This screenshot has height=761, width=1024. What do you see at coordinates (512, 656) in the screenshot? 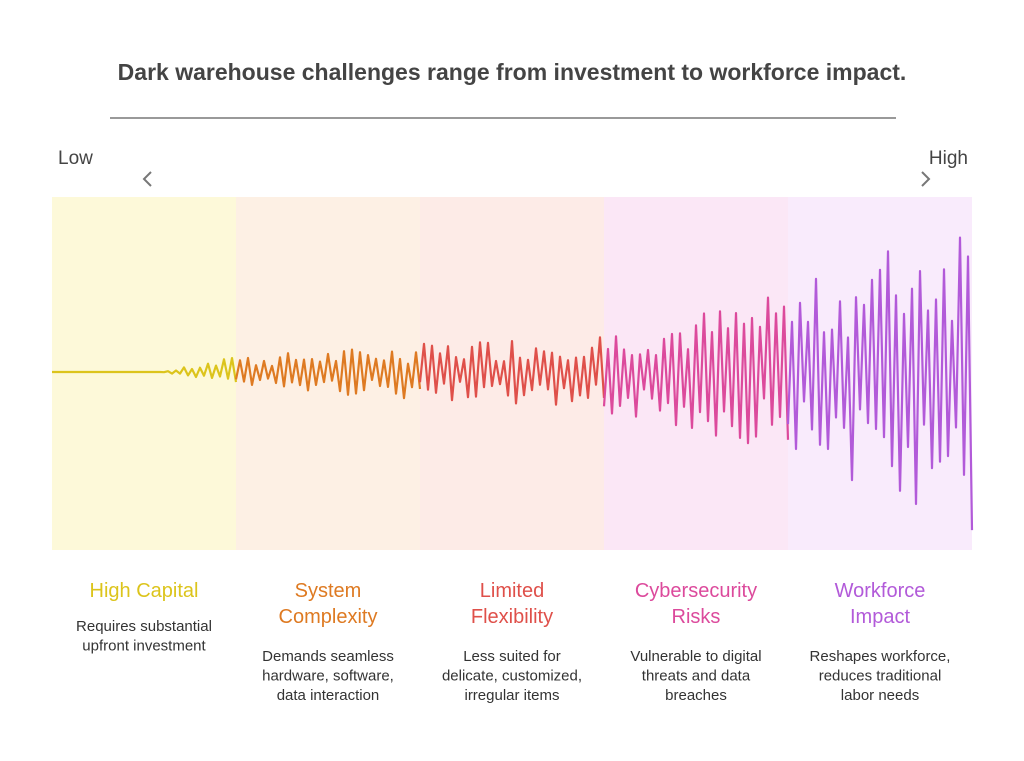
I see `section-description-line: Less suited for` at bounding box center [512, 656].